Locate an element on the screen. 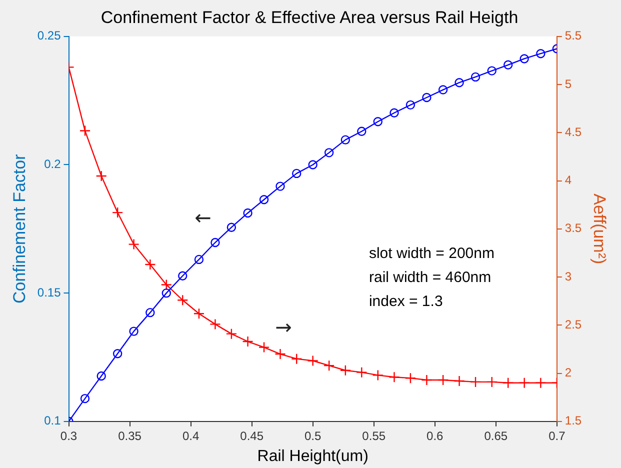 Image resolution: width=621 pixels, height=468 pixels. y2-tick-label: 5.5 is located at coordinates (573, 35).